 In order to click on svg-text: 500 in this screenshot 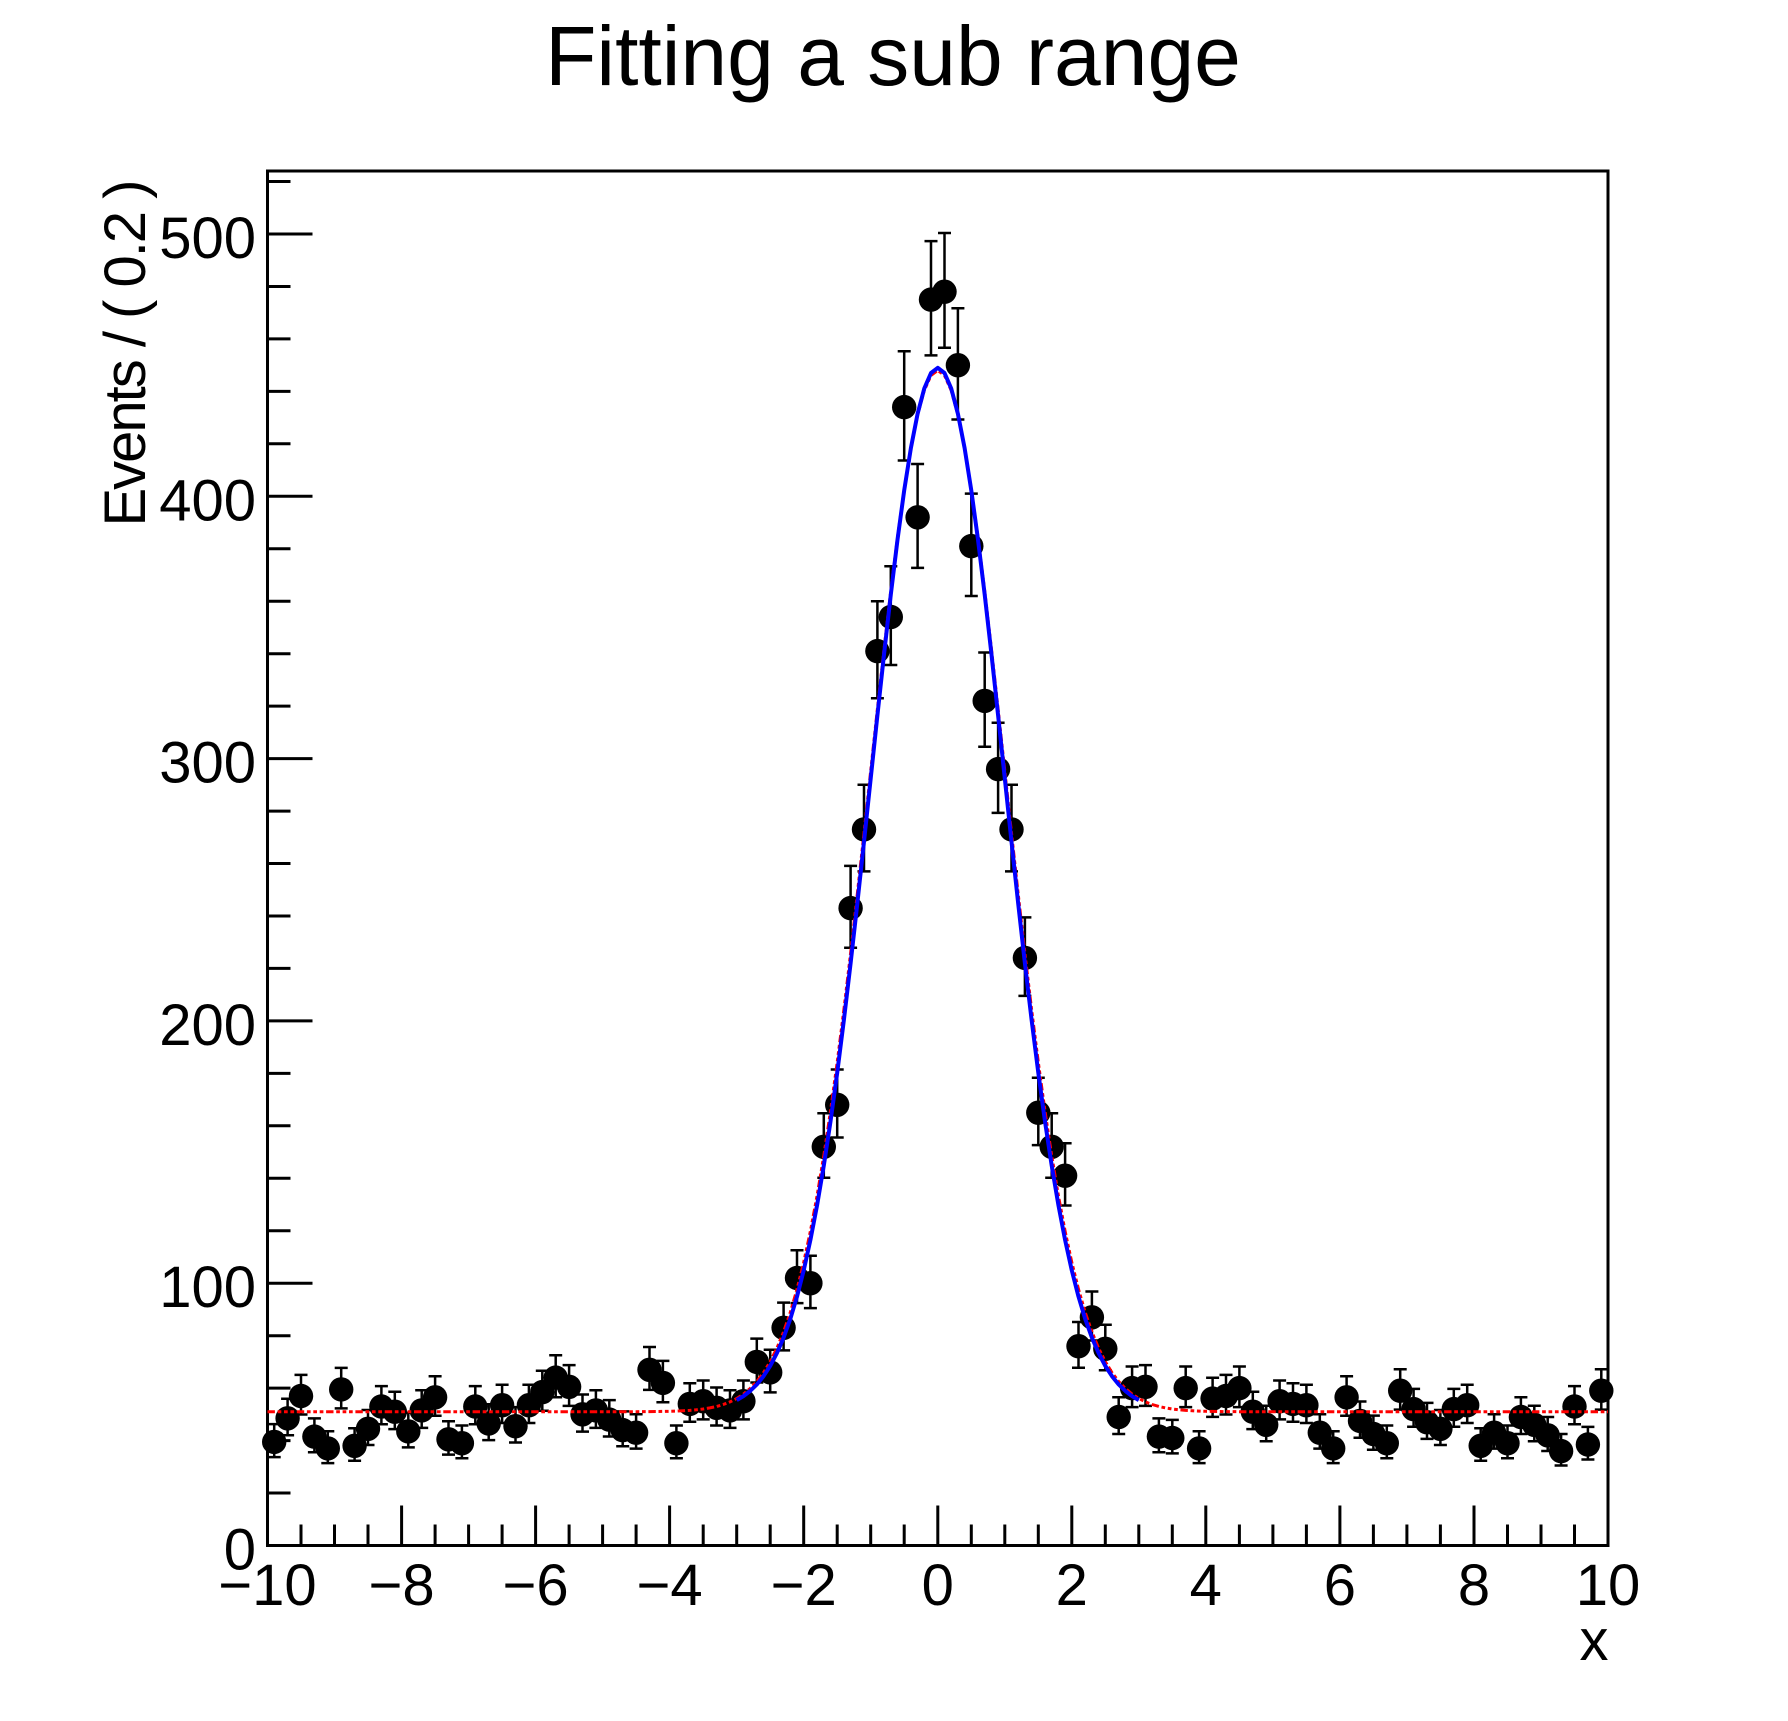, I will do `click(207, 238)`.